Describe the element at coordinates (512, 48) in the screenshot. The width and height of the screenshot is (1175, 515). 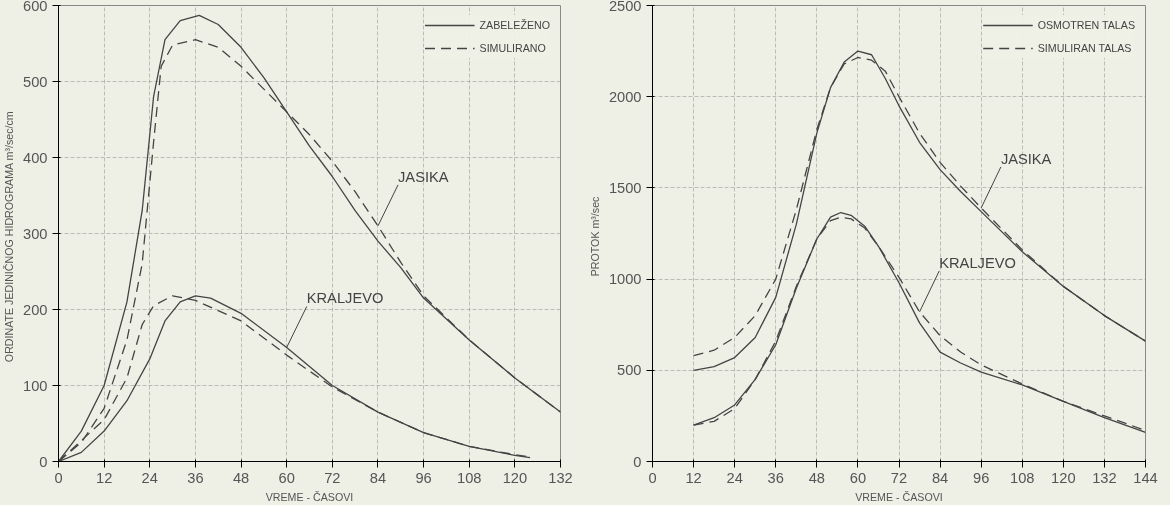
I see `legend-label: SIMULIRANO` at that location.